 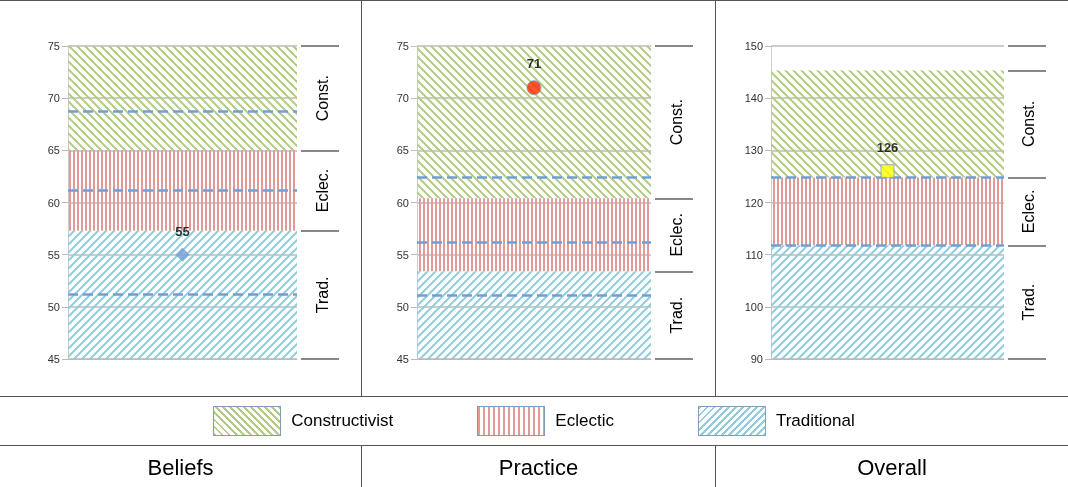 What do you see at coordinates (756, 359) in the screenshot?
I see `y-tick-label: 90` at bounding box center [756, 359].